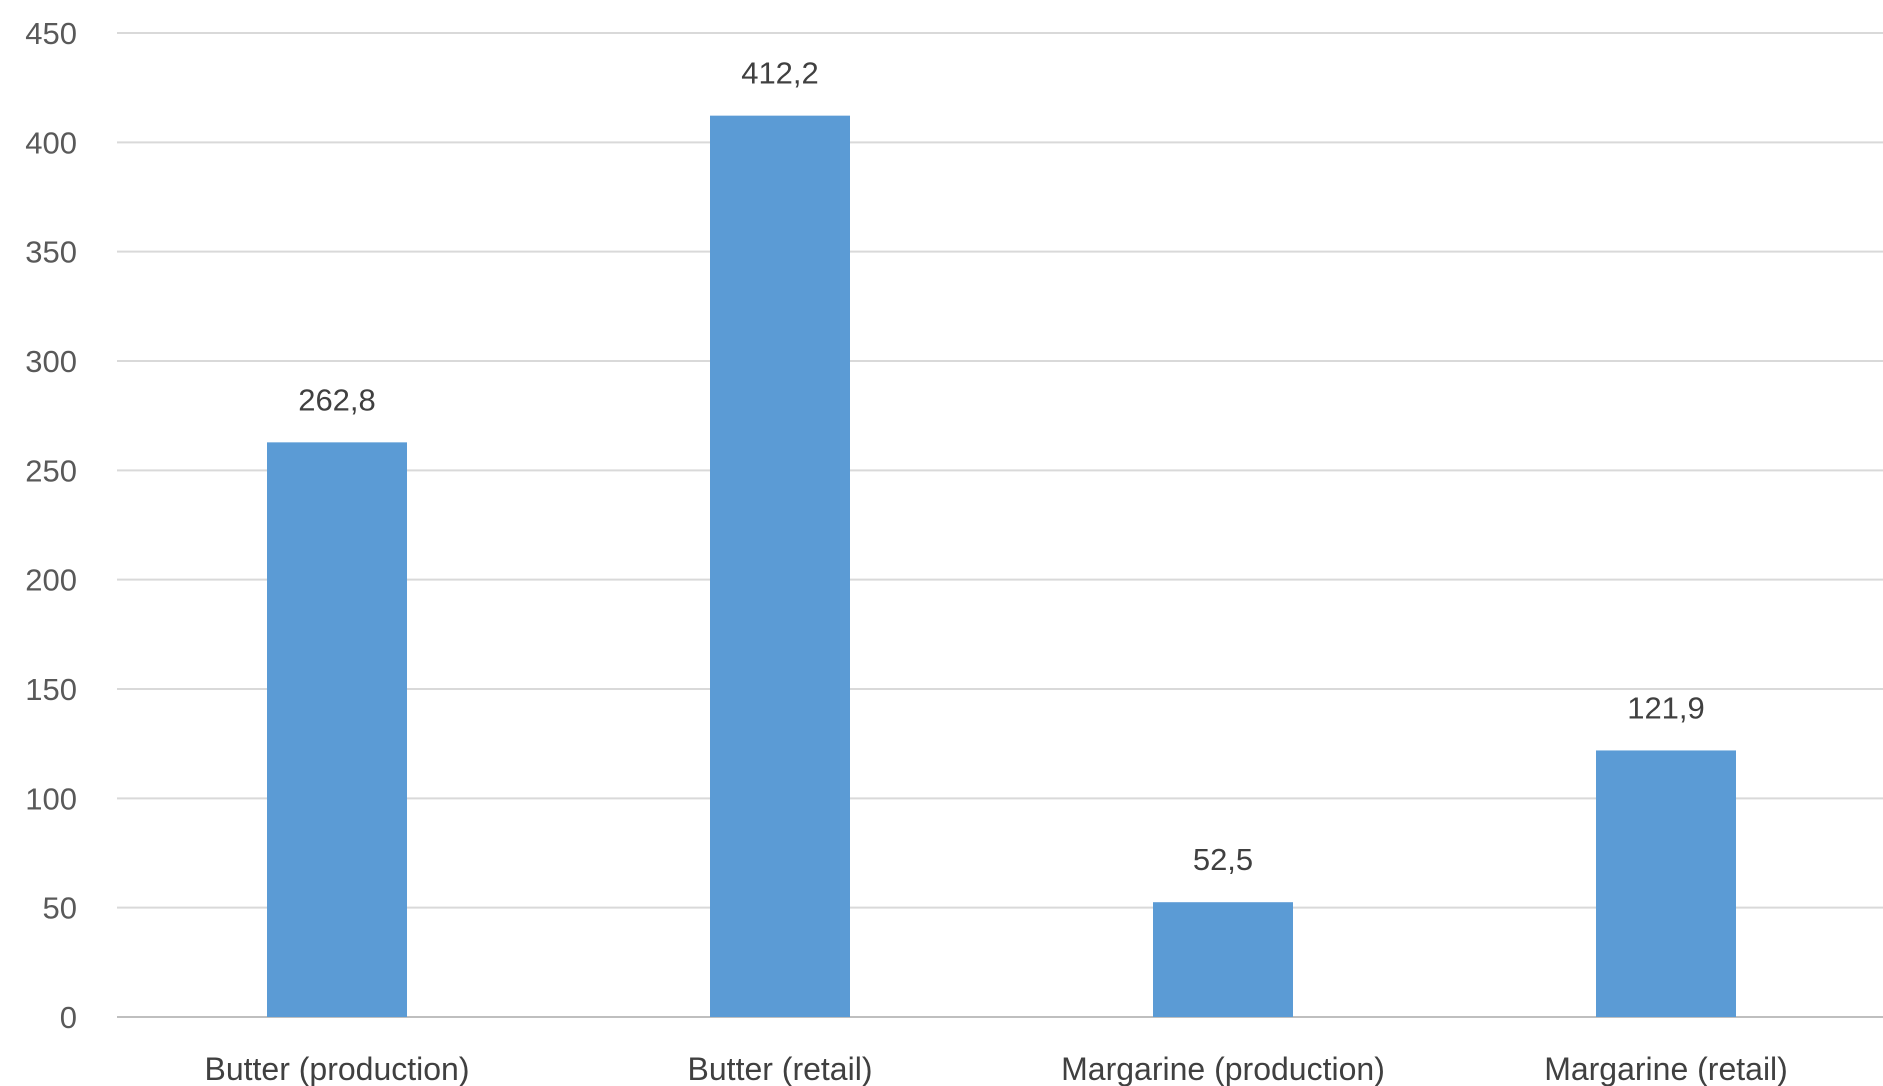 The height and width of the screenshot is (1086, 1883). What do you see at coordinates (51, 689) in the screenshot?
I see `y-tick-label: 150` at bounding box center [51, 689].